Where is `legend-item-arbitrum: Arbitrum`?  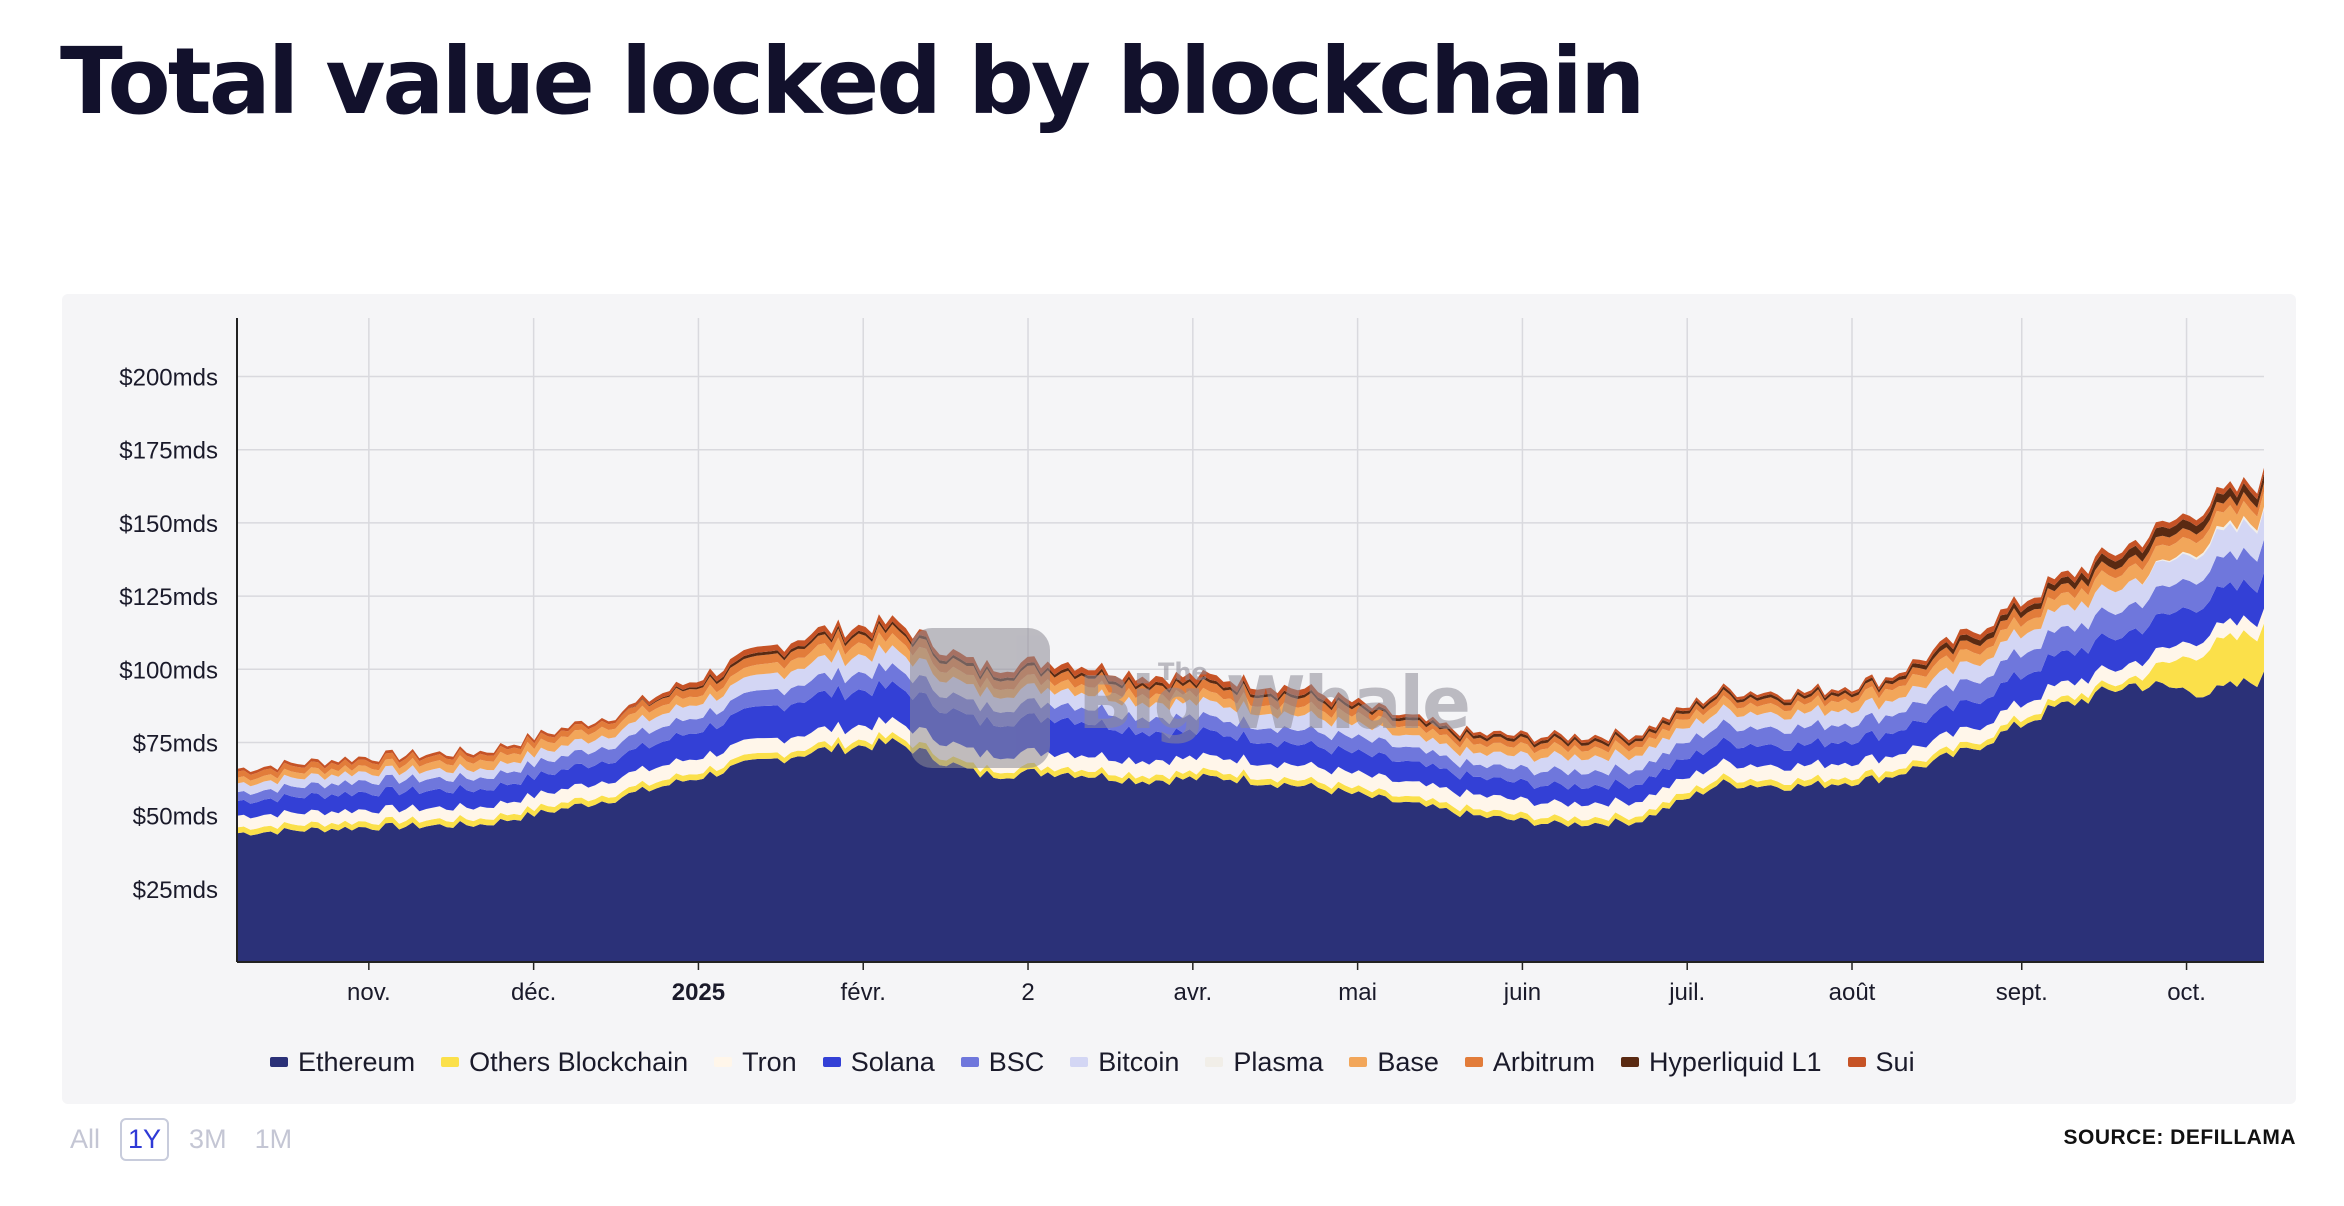 legend-item-arbitrum: Arbitrum is located at coordinates (1529, 1062).